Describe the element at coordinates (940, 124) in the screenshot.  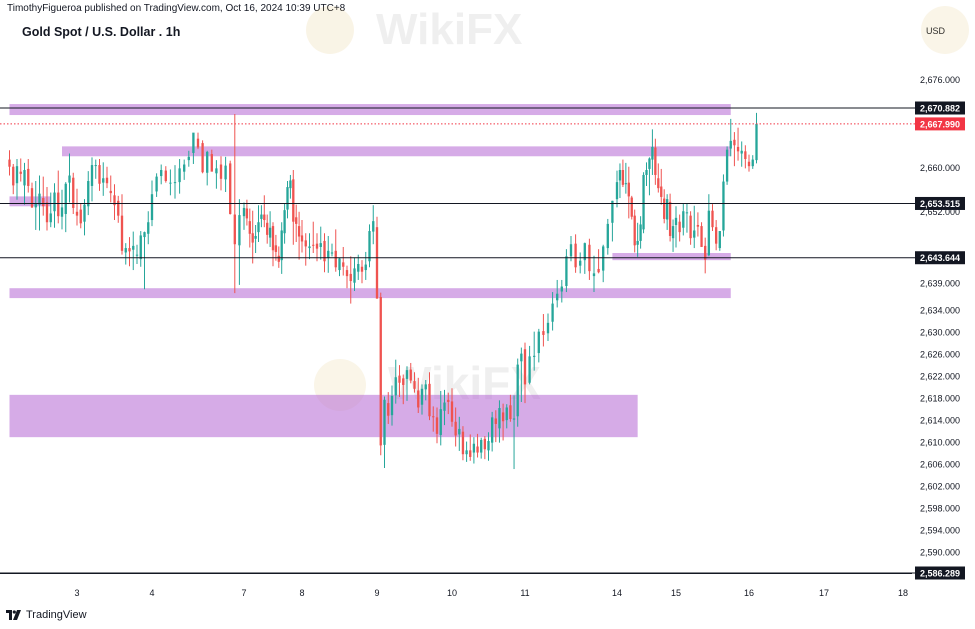
I see `last-price-tag-bg` at that location.